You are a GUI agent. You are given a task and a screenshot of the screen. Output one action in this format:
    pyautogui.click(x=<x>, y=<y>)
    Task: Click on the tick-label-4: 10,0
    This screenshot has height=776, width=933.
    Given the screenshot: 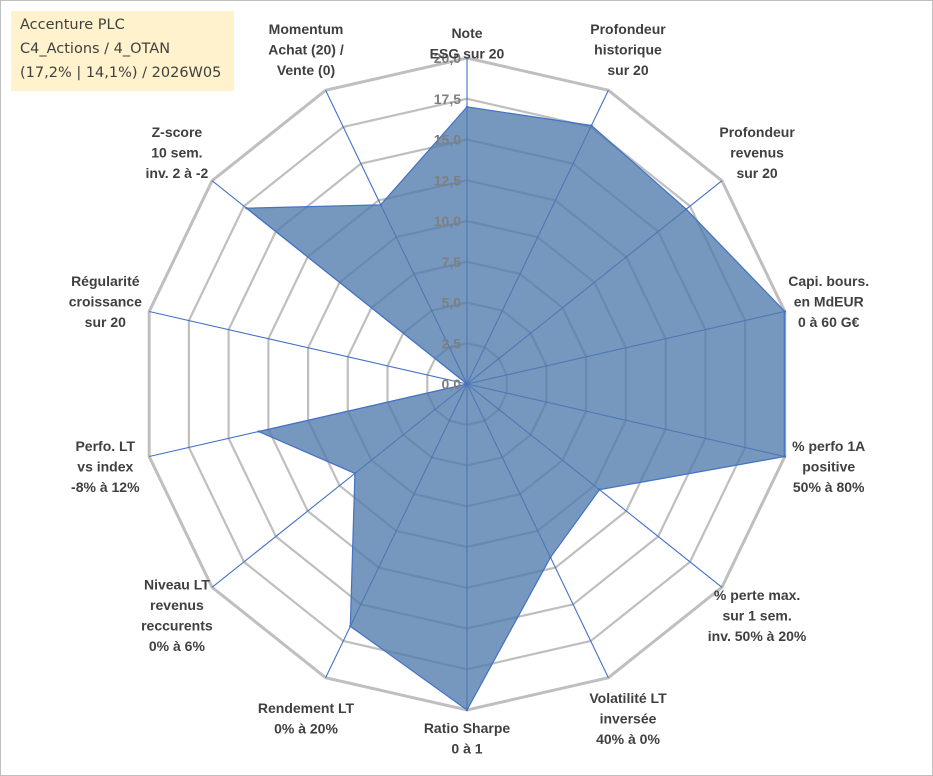 What is the action you would take?
    pyautogui.click(x=447, y=221)
    